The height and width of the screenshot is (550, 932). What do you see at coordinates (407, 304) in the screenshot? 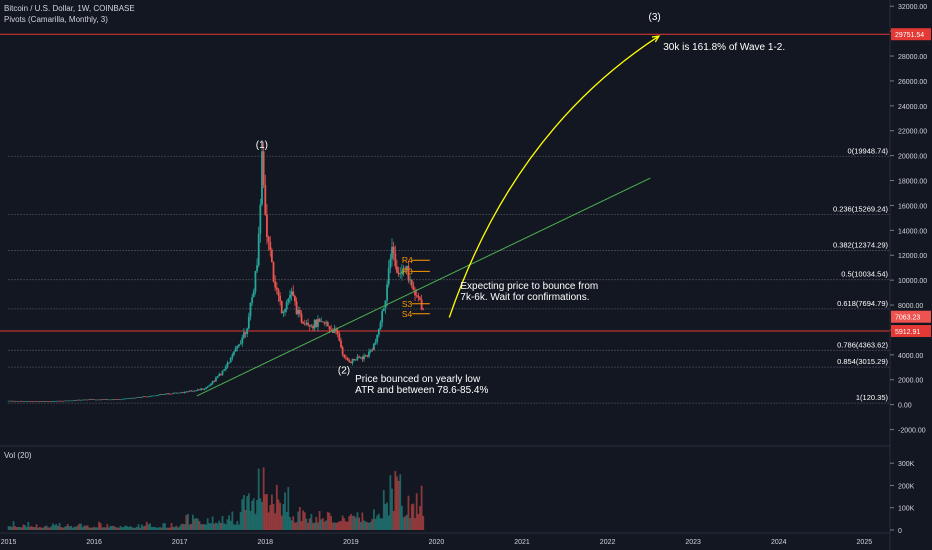
I see `pivot-label: S3` at bounding box center [407, 304].